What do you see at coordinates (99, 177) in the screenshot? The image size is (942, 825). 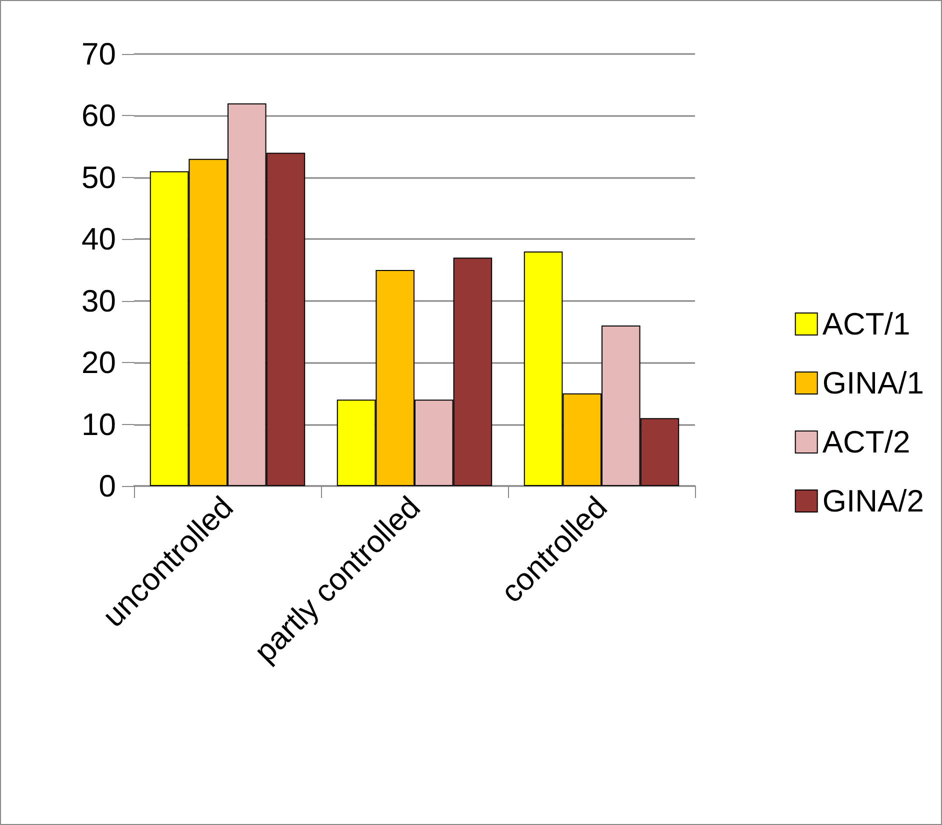 I see `y-tick-label: 50` at bounding box center [99, 177].